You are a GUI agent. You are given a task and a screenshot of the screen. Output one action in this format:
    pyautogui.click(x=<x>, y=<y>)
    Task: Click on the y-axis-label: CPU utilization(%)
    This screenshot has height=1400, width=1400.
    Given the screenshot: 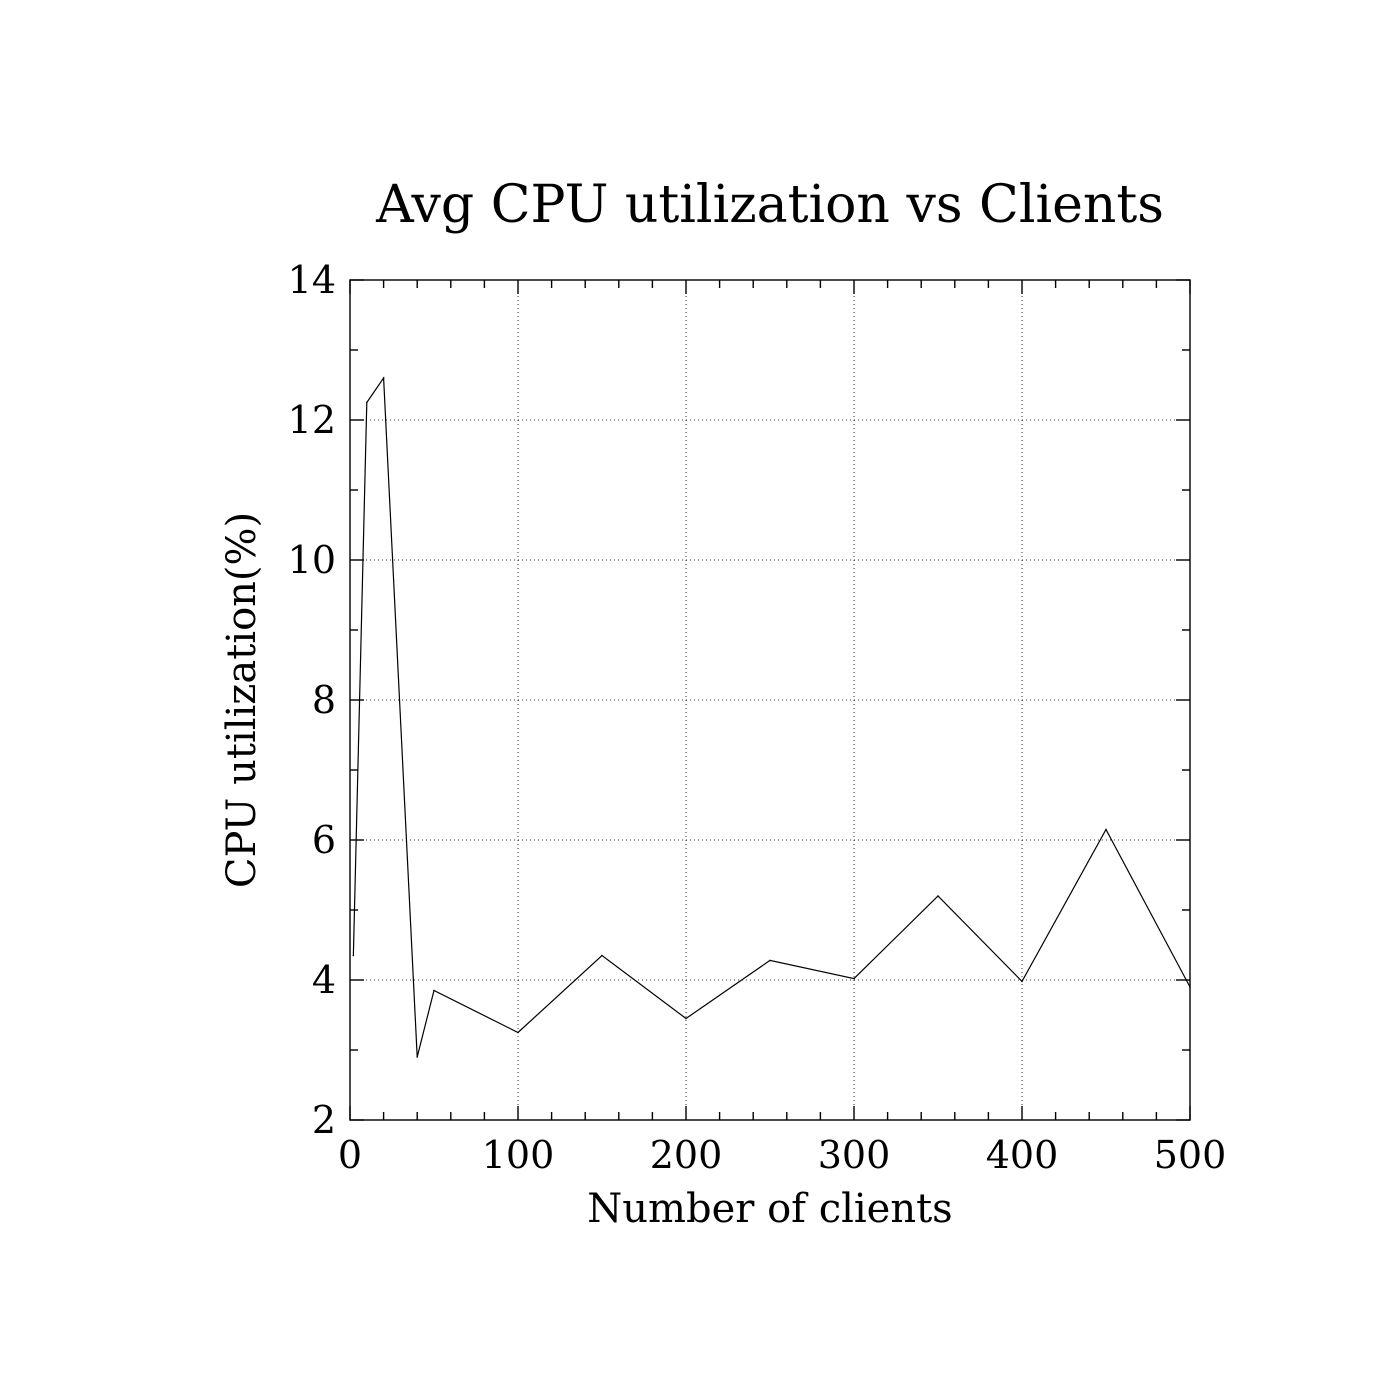 What is the action you would take?
    pyautogui.click(x=242, y=700)
    